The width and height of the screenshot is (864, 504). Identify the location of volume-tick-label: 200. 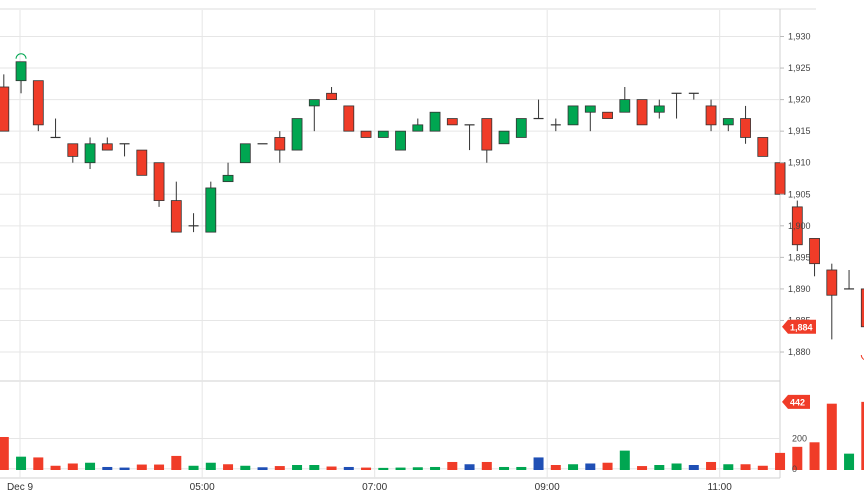
(799, 439).